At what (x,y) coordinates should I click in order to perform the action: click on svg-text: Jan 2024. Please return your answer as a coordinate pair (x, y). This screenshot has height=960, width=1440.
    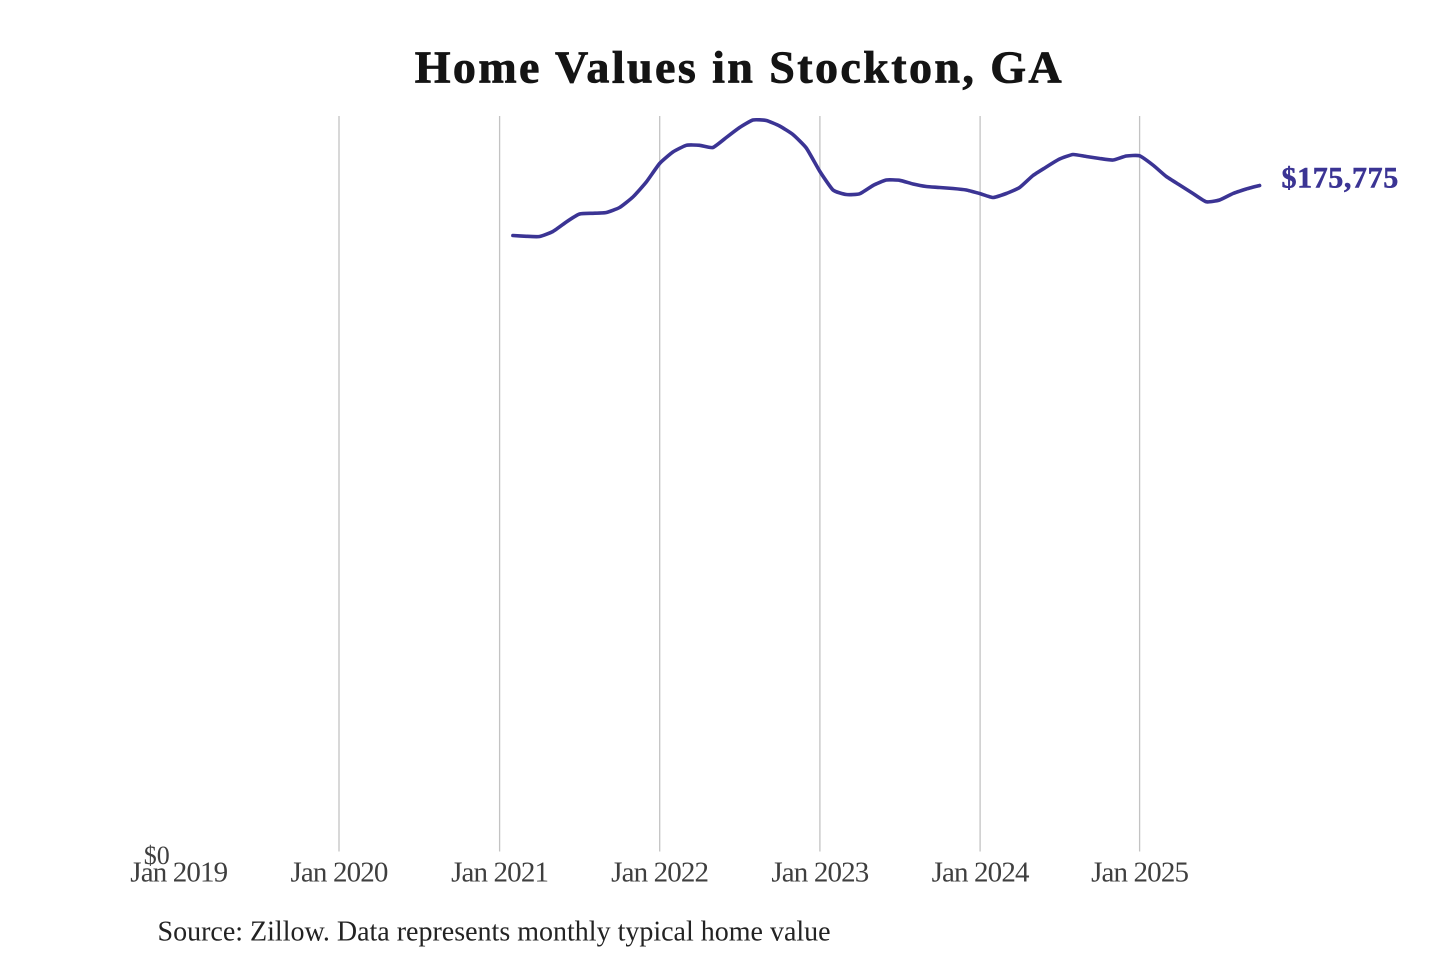
    Looking at the image, I should click on (981, 873).